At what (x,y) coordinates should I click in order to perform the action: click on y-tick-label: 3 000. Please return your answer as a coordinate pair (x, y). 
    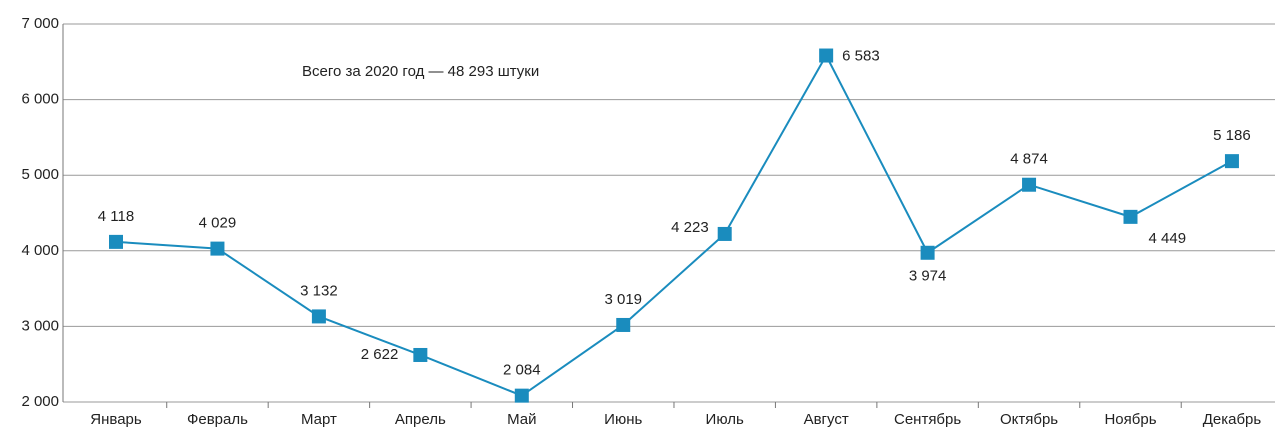
    Looking at the image, I should click on (40, 325).